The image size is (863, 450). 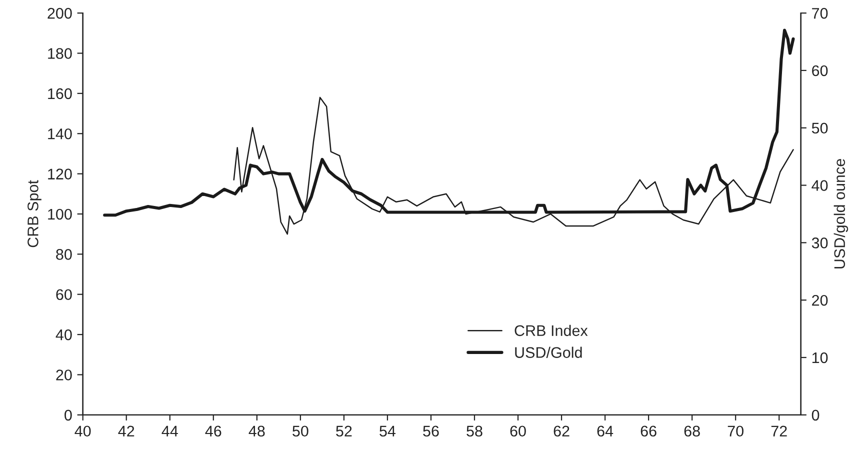 What do you see at coordinates (60, 53) in the screenshot?
I see `y-tick-label: 180` at bounding box center [60, 53].